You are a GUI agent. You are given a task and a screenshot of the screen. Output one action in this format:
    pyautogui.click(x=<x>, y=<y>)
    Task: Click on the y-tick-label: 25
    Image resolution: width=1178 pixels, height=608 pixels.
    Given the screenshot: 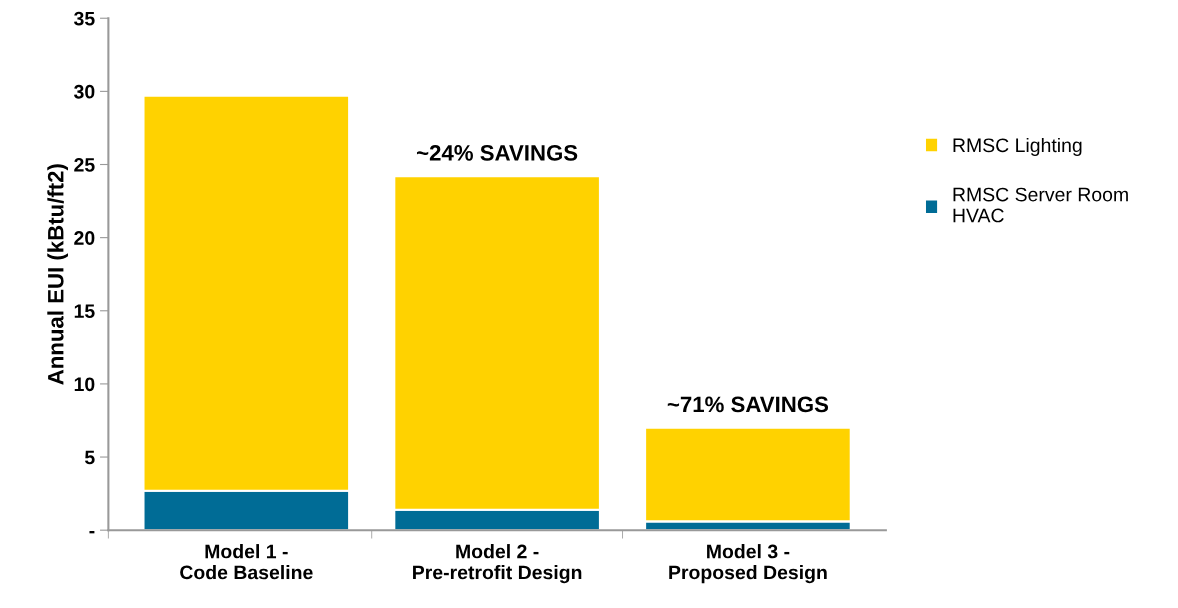 What is the action you would take?
    pyautogui.click(x=84, y=164)
    